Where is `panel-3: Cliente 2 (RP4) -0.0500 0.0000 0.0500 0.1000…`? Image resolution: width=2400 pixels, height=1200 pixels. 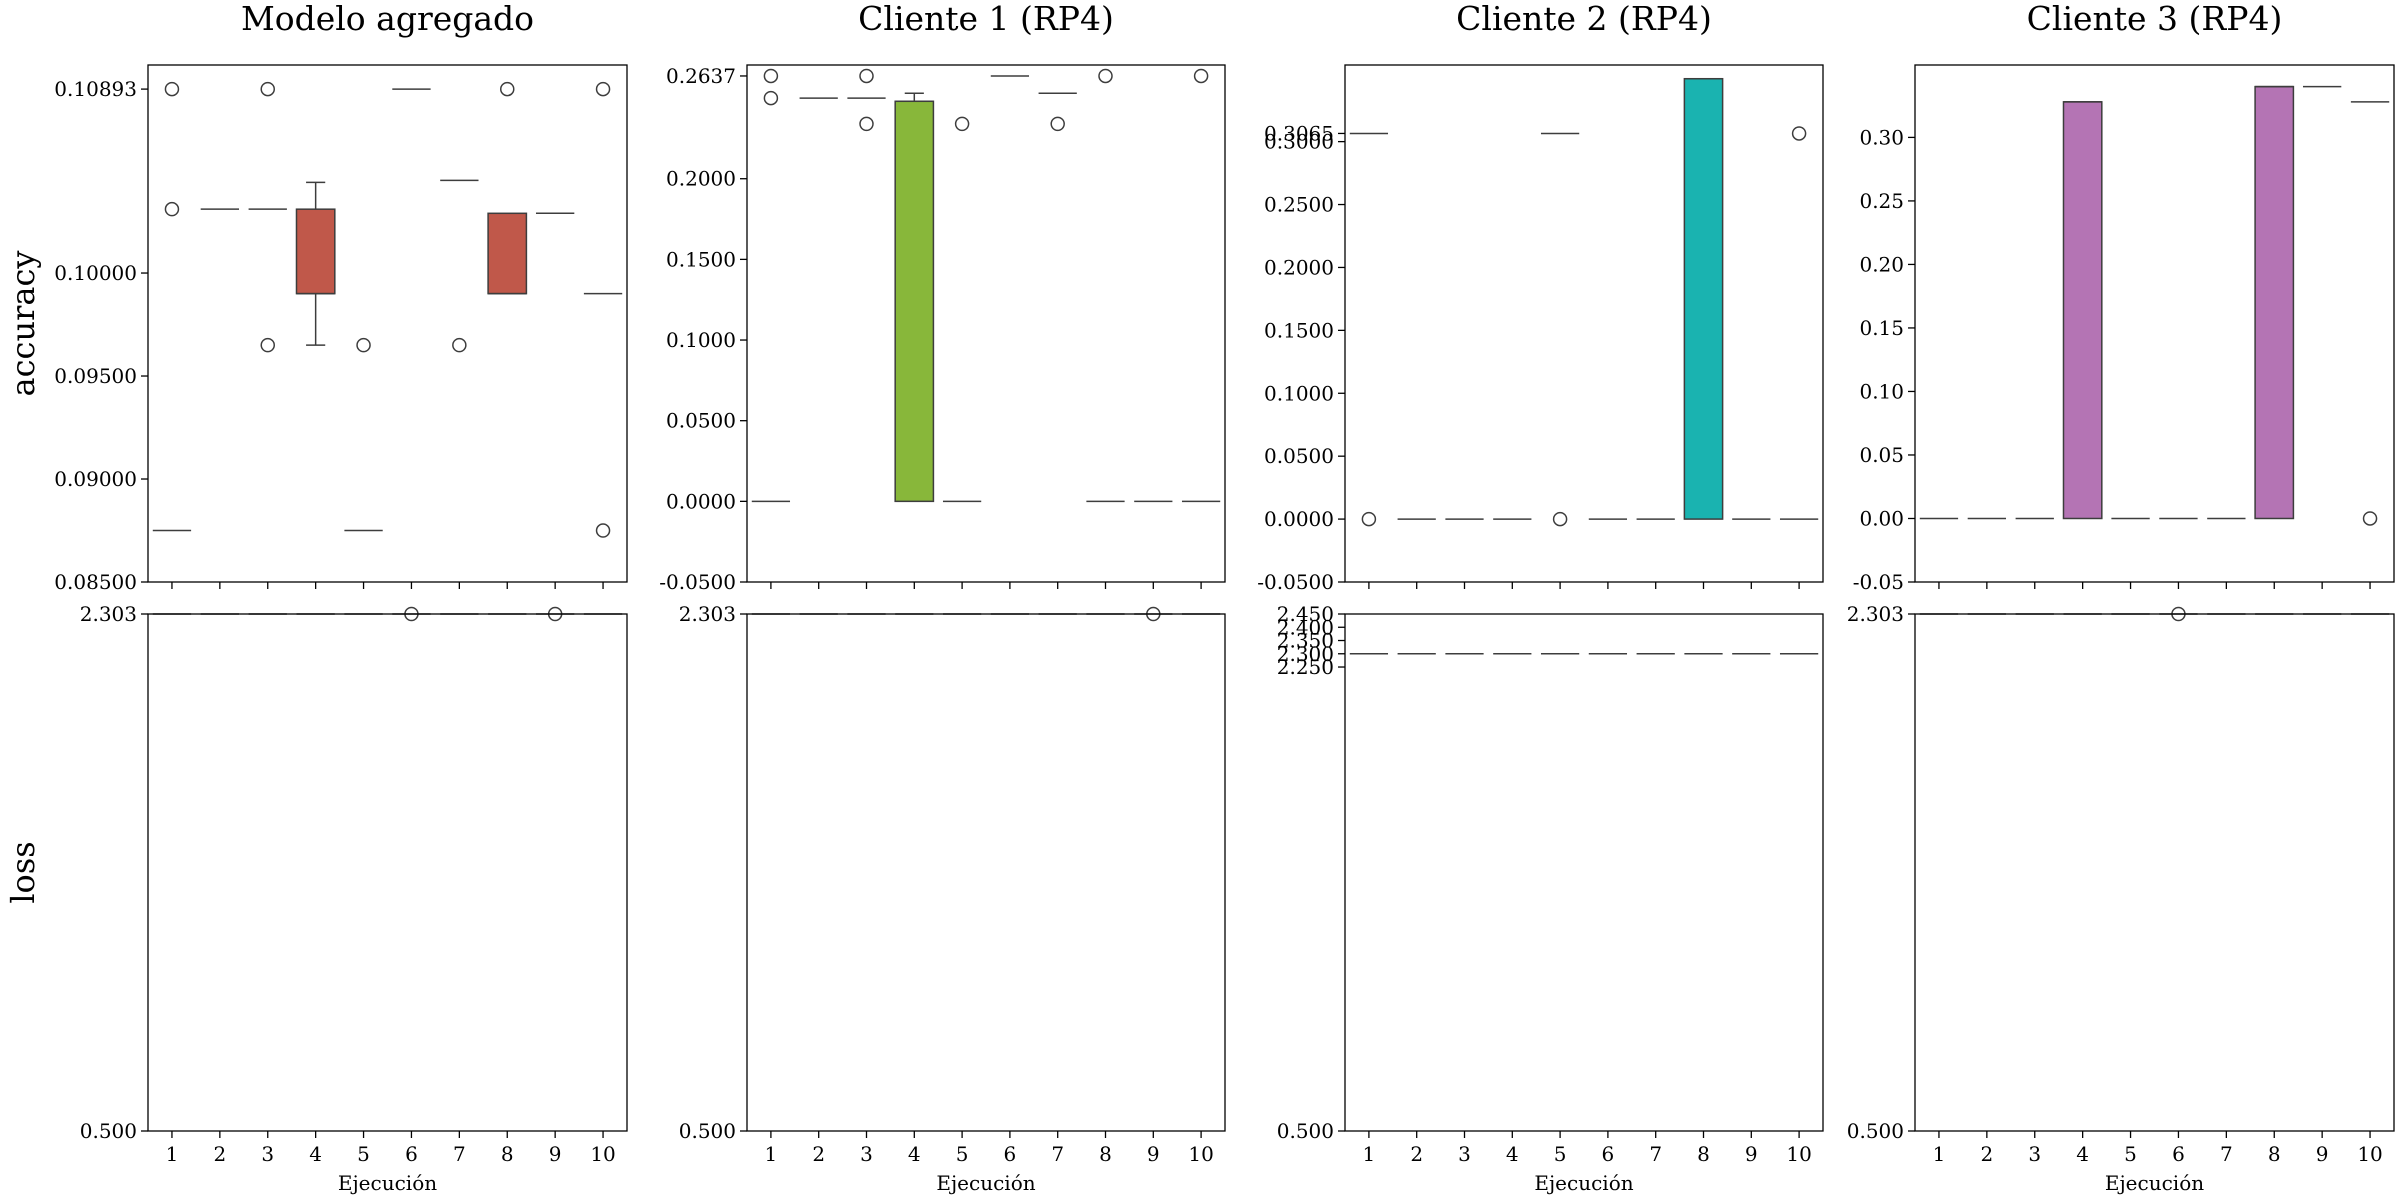
panel-3: Cliente 2 (RP4) -0.0500 0.0000 0.0500 0.1000… is located at coordinates (1540, 297).